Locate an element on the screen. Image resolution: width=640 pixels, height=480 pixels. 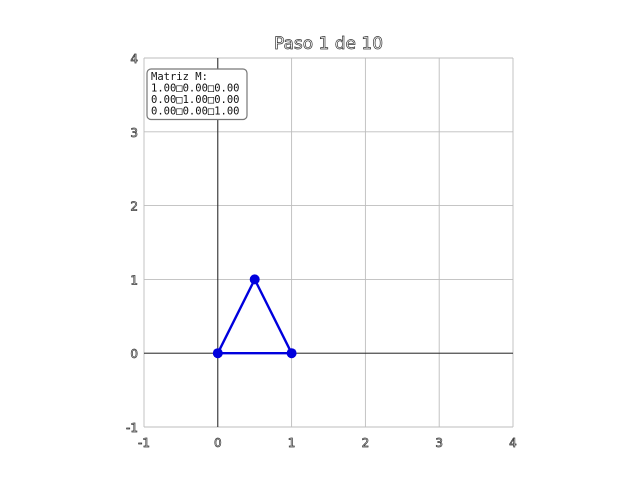
matrix-annotation-frame is located at coordinates (197, 94).